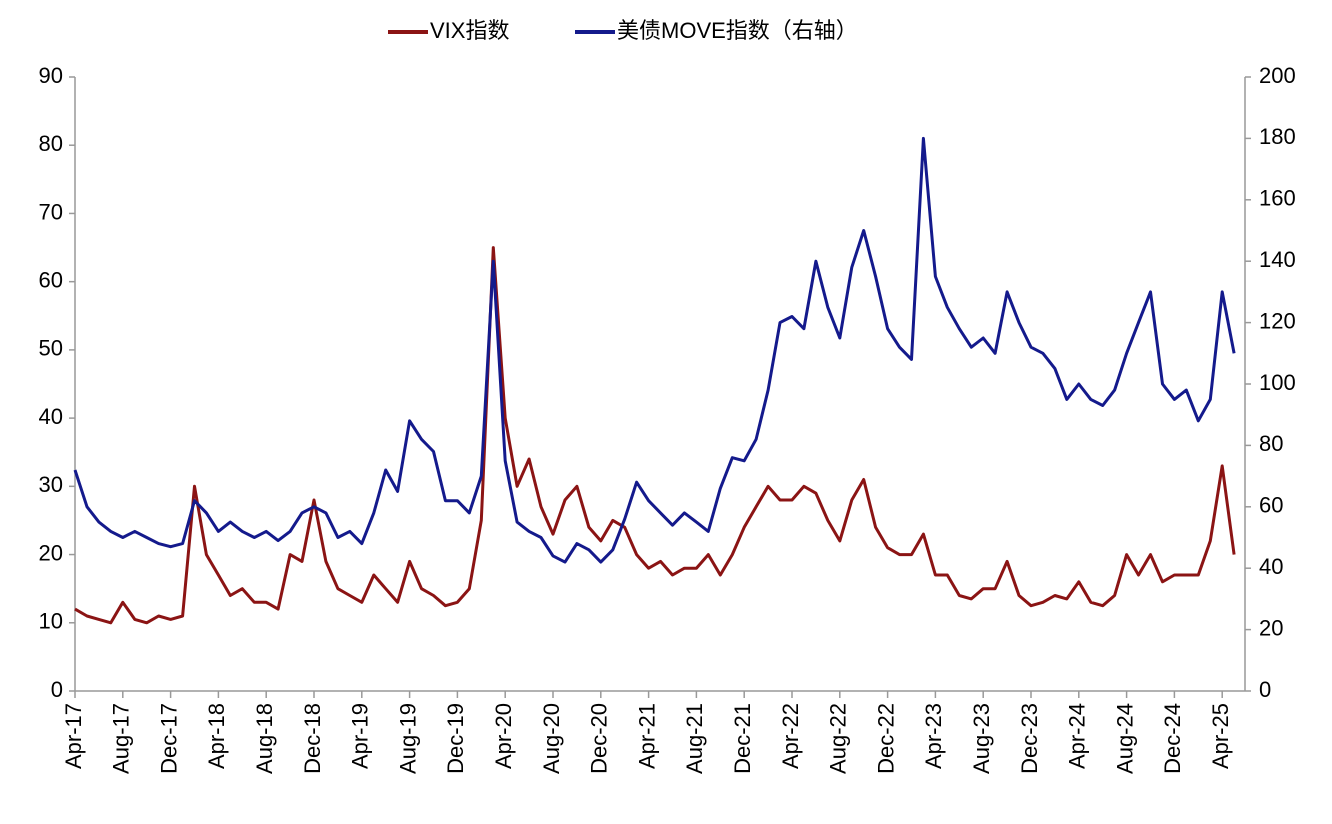 The width and height of the screenshot is (1332, 824). What do you see at coordinates (933, 736) in the screenshot?
I see `x-tick-label: Apr-23` at bounding box center [933, 736].